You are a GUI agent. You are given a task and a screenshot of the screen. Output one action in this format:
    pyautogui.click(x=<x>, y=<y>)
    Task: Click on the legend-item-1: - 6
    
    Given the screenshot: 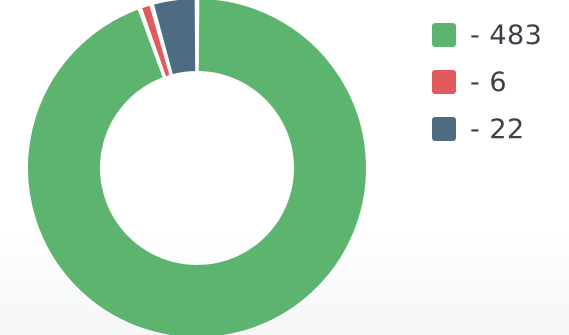 What is the action you would take?
    pyautogui.click(x=487, y=82)
    